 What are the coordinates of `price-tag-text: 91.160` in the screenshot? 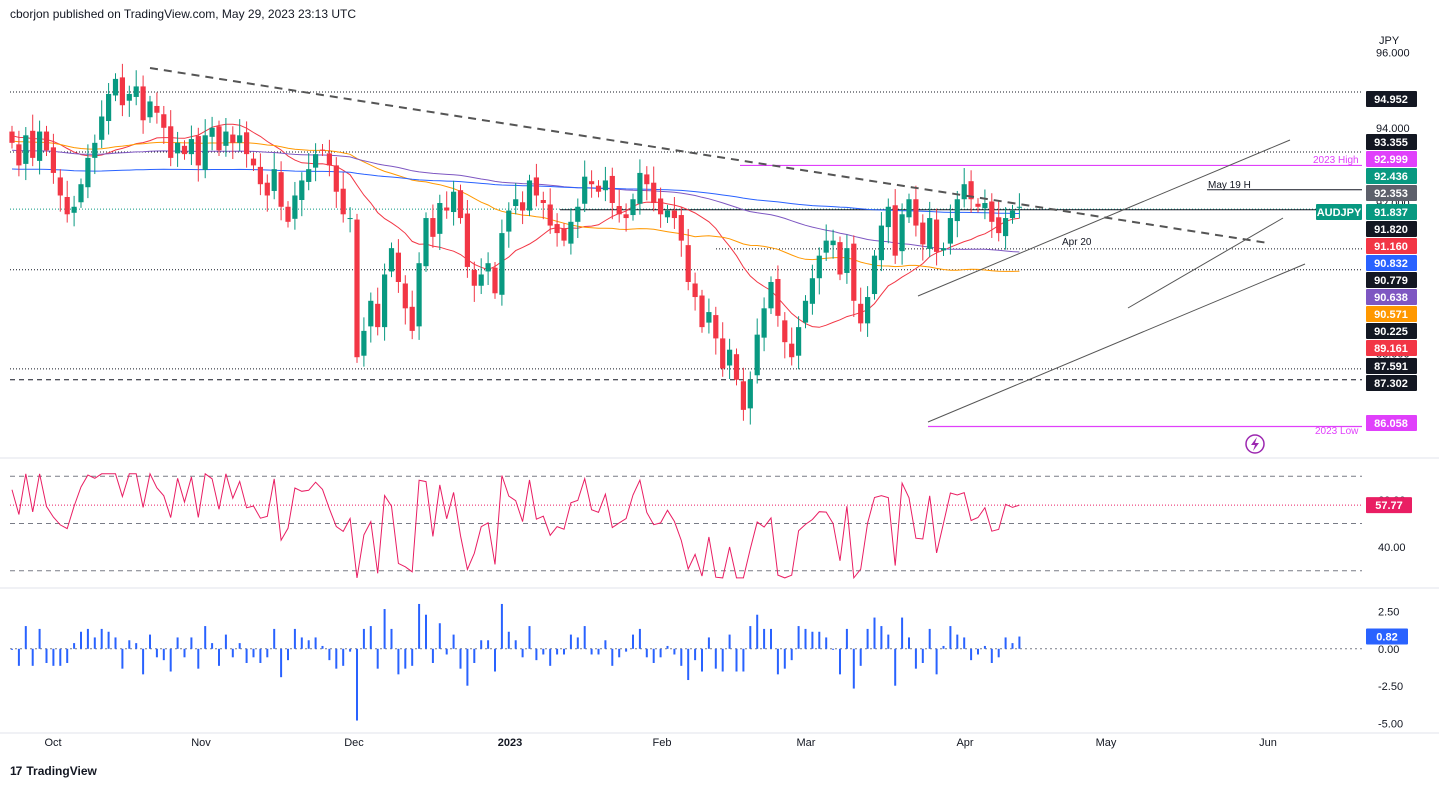 It's located at (1391, 247).